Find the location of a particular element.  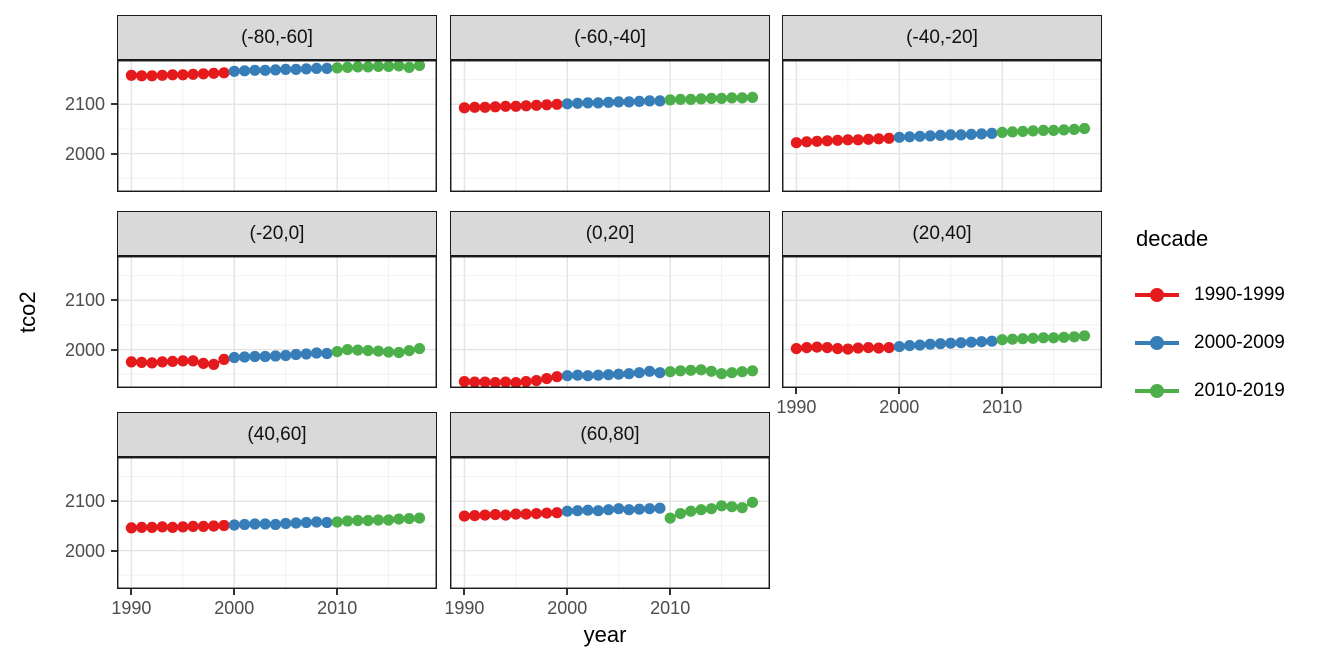

y-axis-title: tco2 is located at coordinates (27, 312).